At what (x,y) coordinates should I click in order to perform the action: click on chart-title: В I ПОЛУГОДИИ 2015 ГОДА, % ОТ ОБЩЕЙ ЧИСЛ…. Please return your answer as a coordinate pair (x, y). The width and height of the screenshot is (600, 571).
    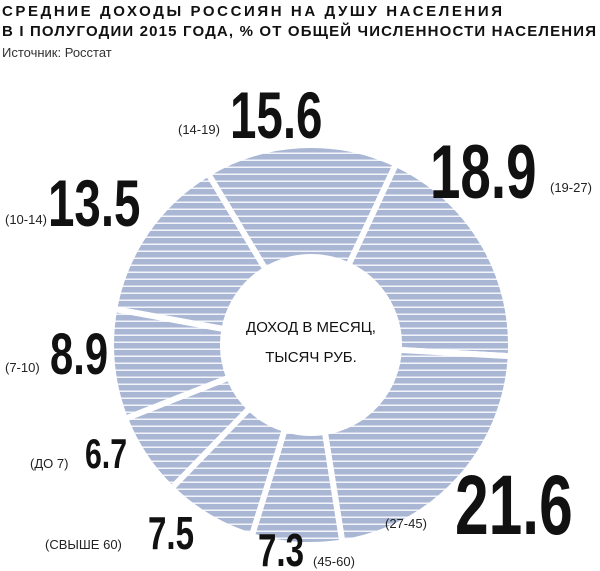
    Looking at the image, I should click on (299, 31).